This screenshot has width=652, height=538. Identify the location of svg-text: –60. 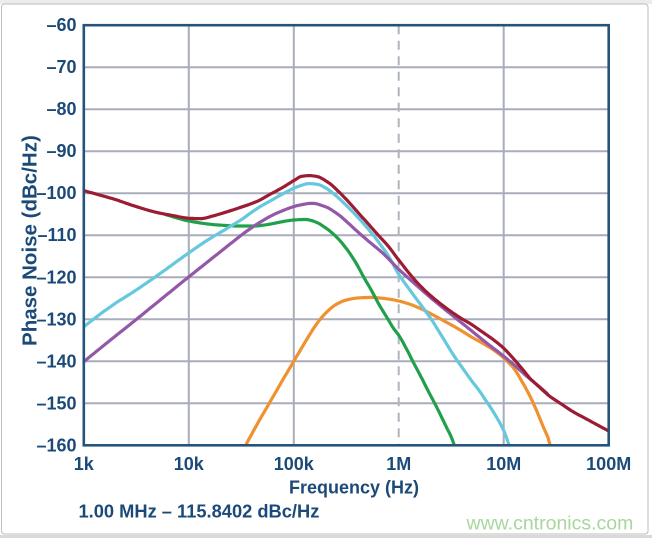
(61, 25).